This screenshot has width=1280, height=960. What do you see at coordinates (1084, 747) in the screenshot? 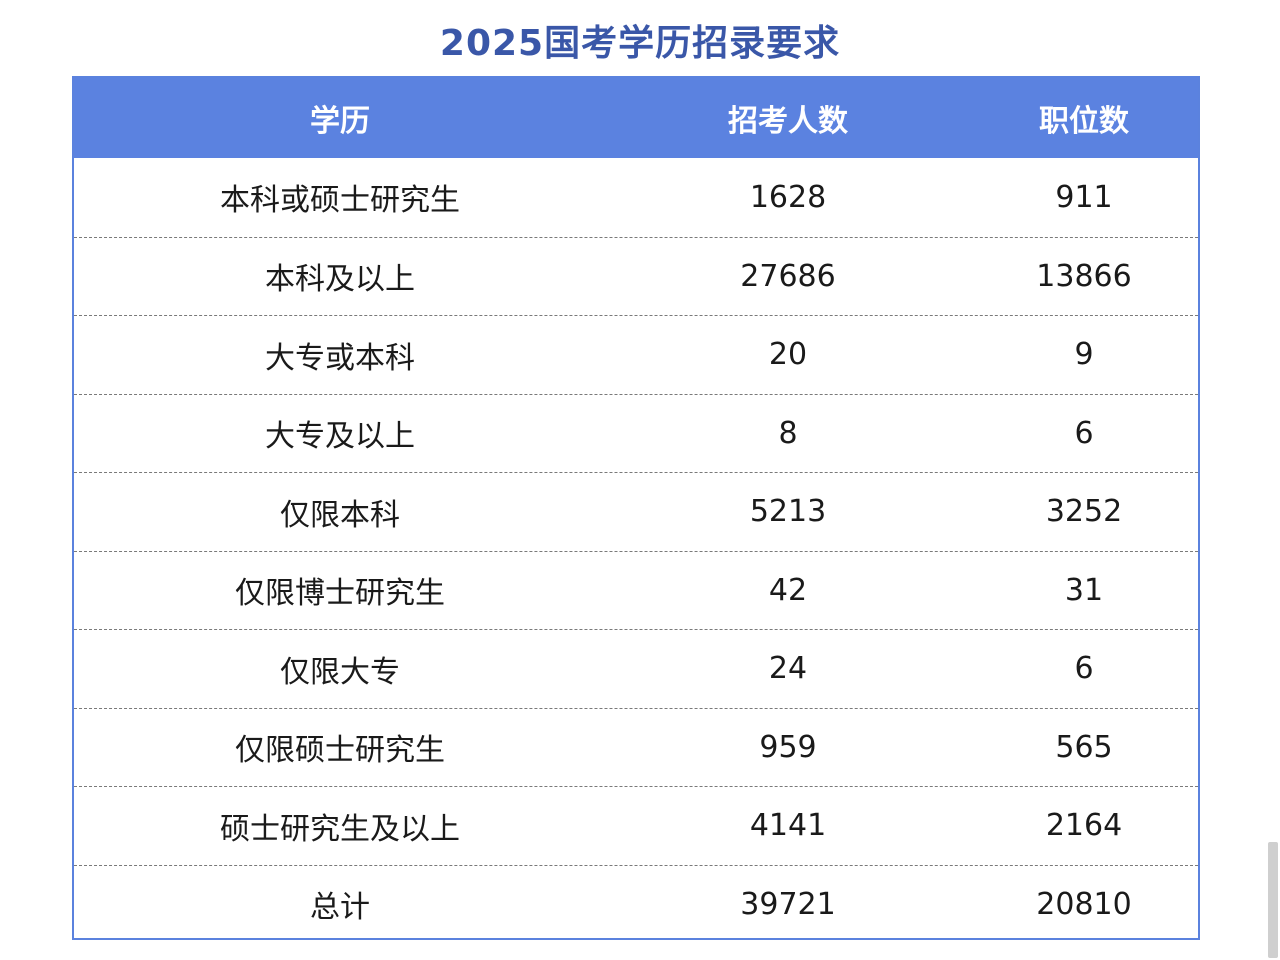
I see `cell-positions: 565` at bounding box center [1084, 747].